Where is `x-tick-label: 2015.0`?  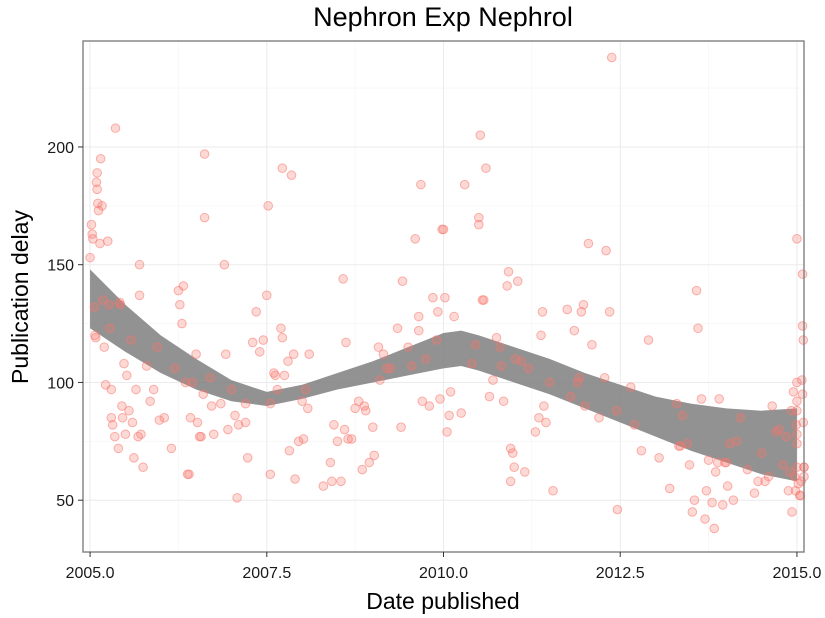
x-tick-label: 2015.0 is located at coordinates (796, 573).